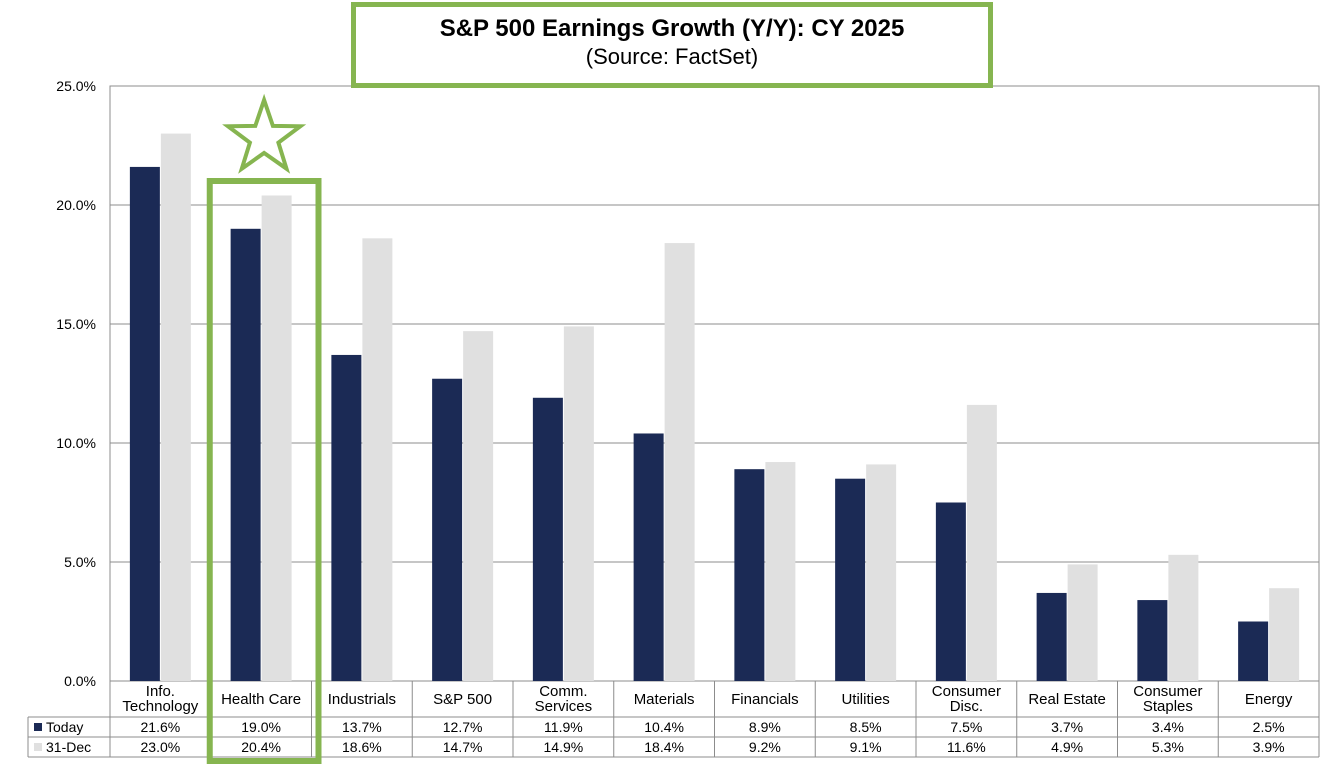 The image size is (1336, 766). What do you see at coordinates (765, 727) in the screenshot?
I see `data-table-value: 8.9%` at bounding box center [765, 727].